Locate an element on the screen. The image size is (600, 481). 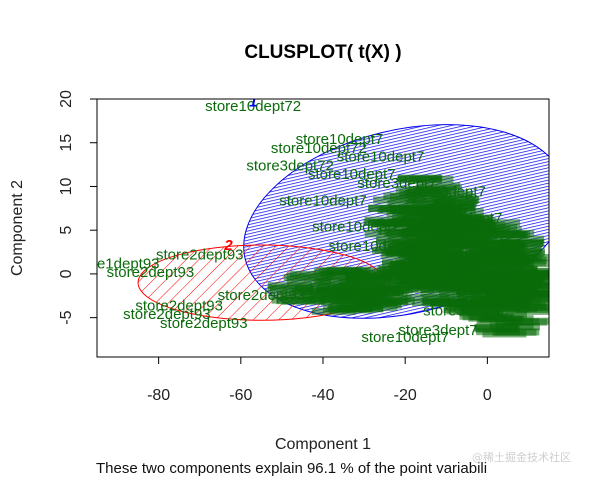
x-tick-label: -20 is located at coordinates (405, 395).